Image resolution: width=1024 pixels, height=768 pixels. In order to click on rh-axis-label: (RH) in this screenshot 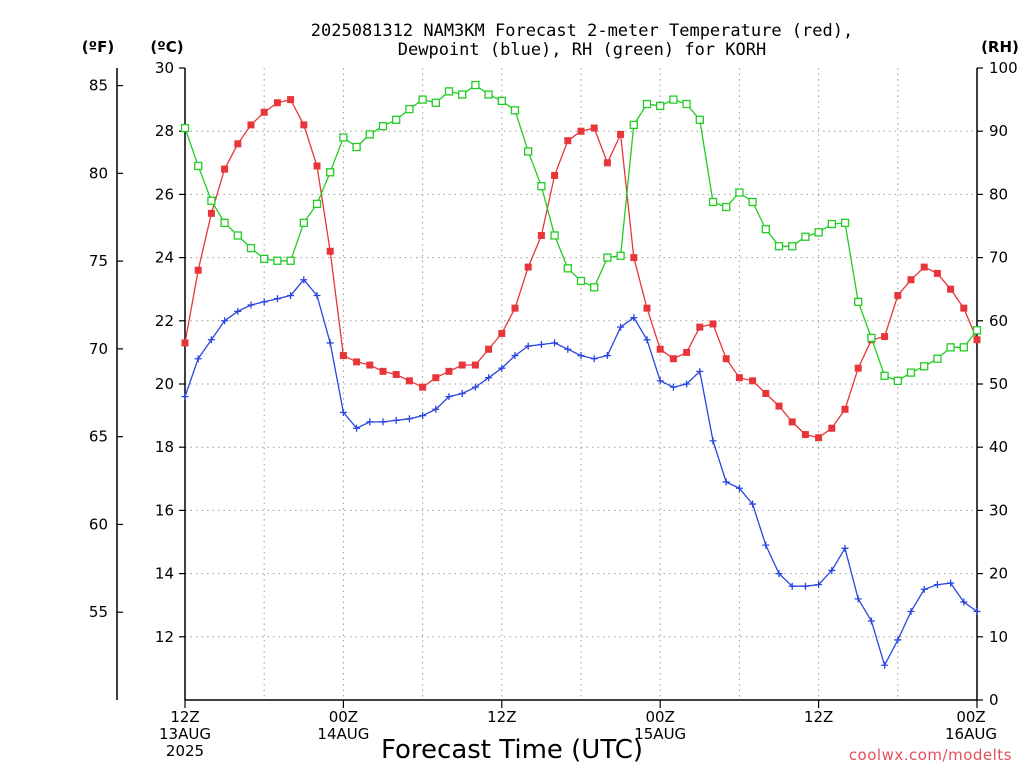, I will do `click(1000, 47)`.